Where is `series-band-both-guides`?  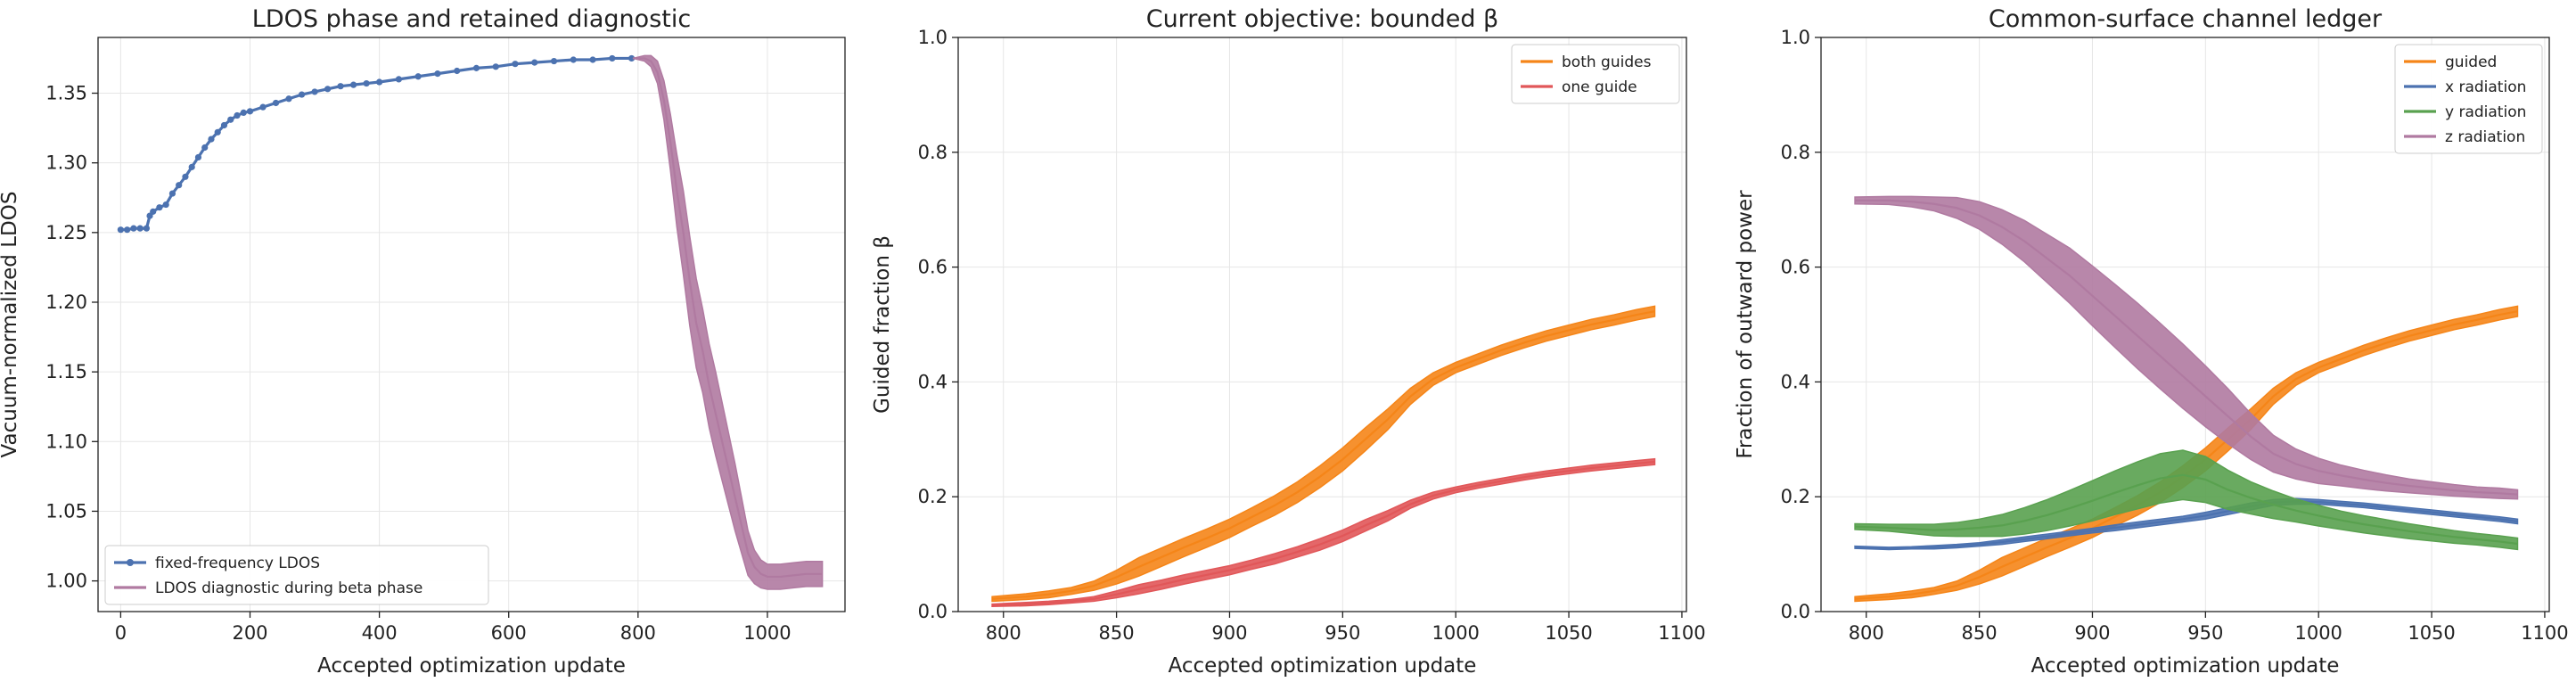 series-band-both-guides is located at coordinates (1323, 454).